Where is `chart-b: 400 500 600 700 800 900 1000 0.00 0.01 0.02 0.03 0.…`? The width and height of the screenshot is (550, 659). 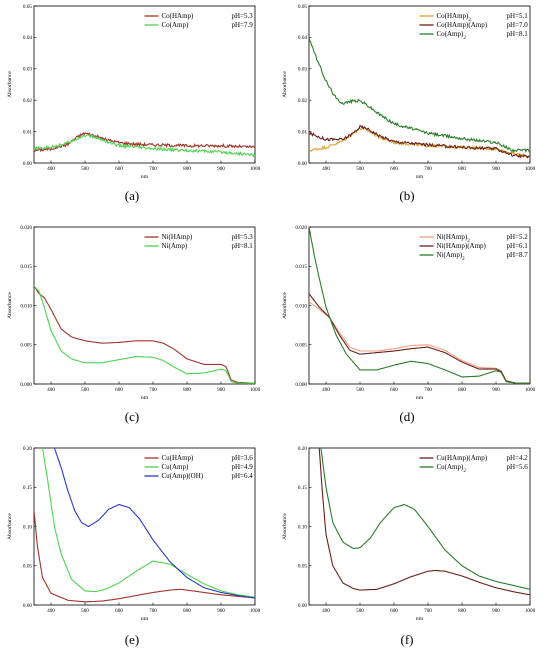
chart-b: 400 500 600 700 800 900 1000 0.00 0.01 0.02 0.03 0.… is located at coordinates (409, 92).